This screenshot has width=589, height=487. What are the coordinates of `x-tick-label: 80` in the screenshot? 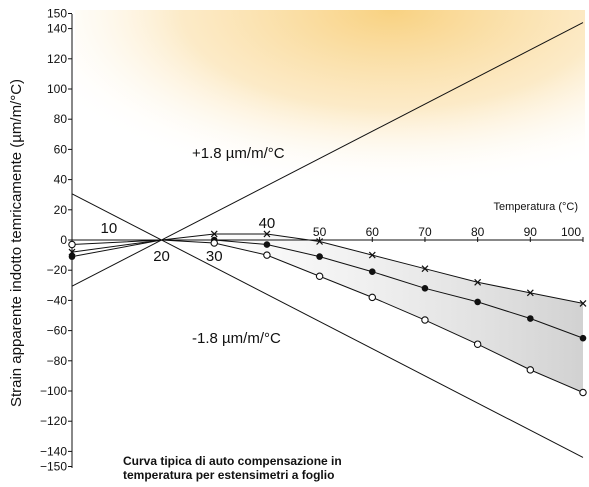 It's located at (478, 232).